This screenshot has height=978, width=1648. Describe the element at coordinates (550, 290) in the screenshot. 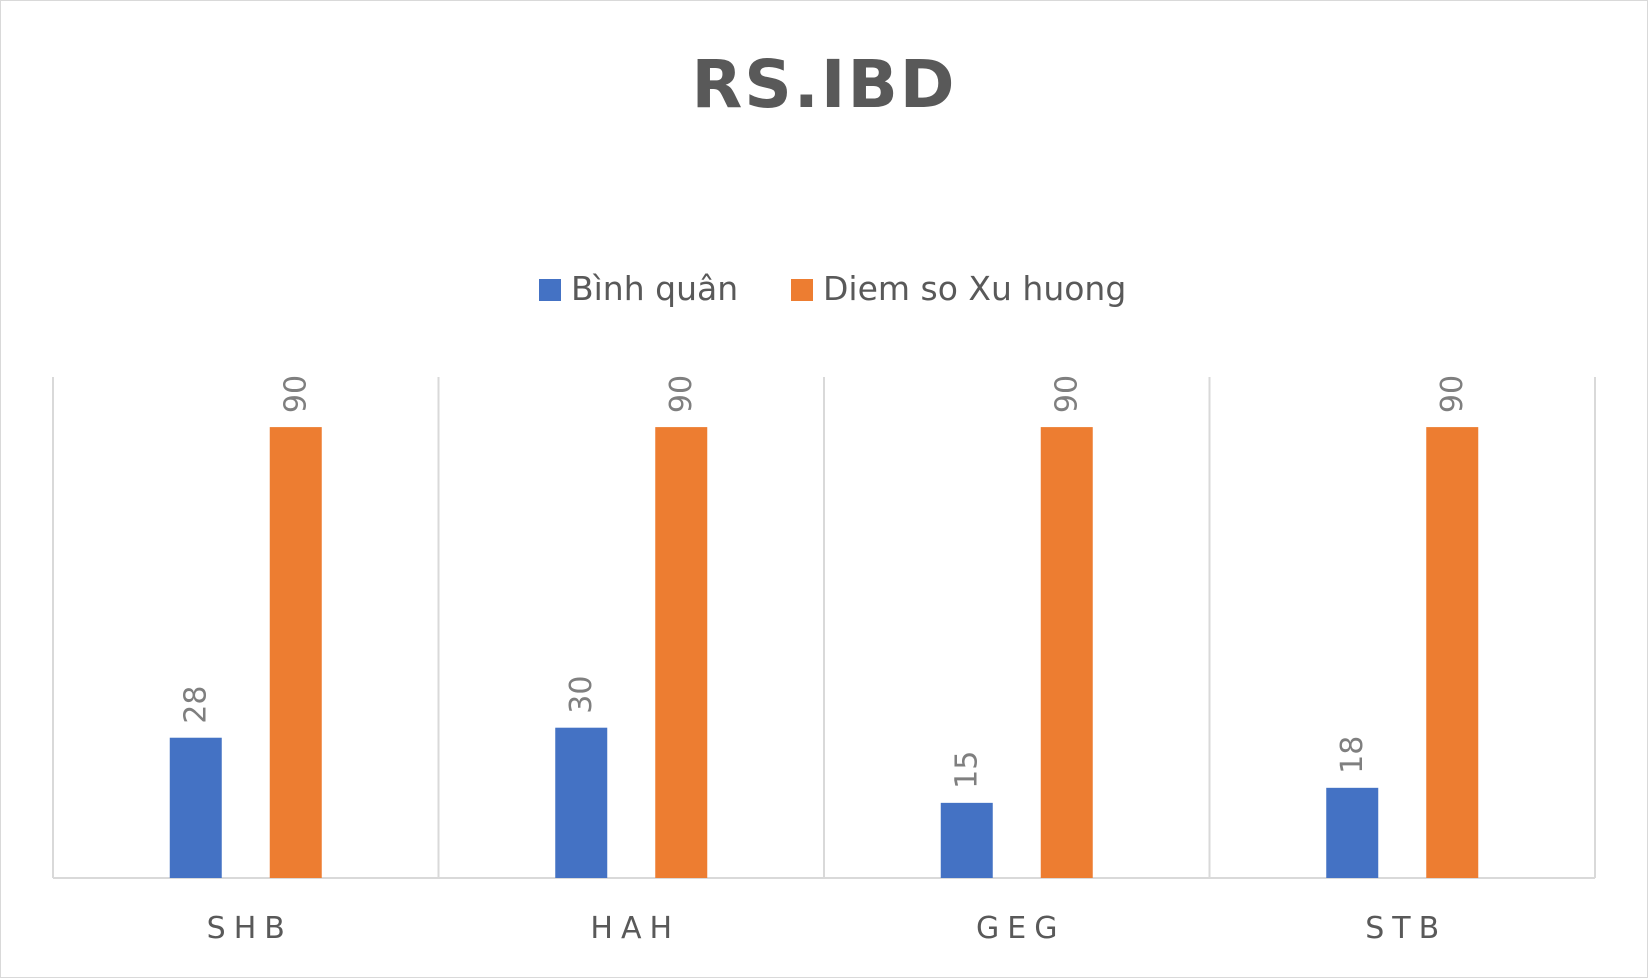

I see `legend-swatch-binh-quan` at that location.